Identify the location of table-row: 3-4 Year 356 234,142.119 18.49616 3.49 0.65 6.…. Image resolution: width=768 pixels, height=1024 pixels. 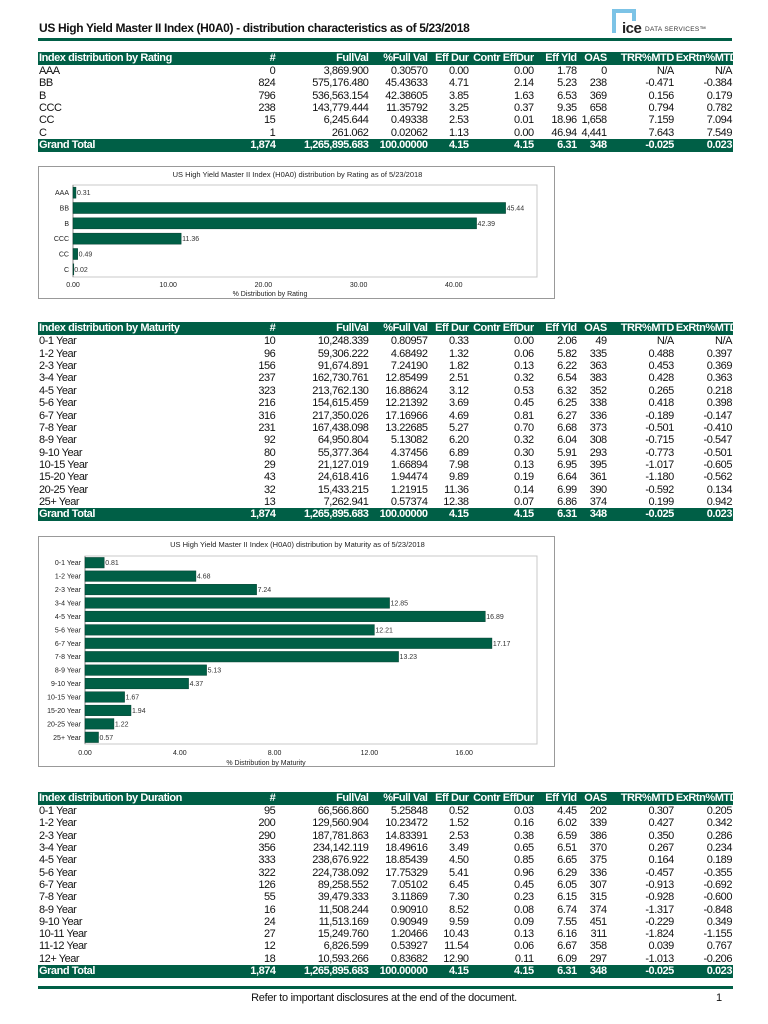
(385, 848).